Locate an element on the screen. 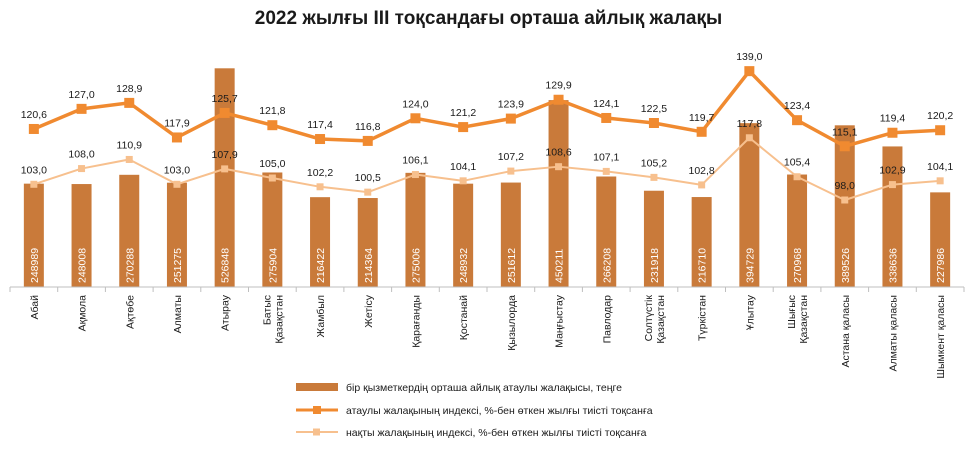  real-index-data-label: 104,1 is located at coordinates (940, 167).